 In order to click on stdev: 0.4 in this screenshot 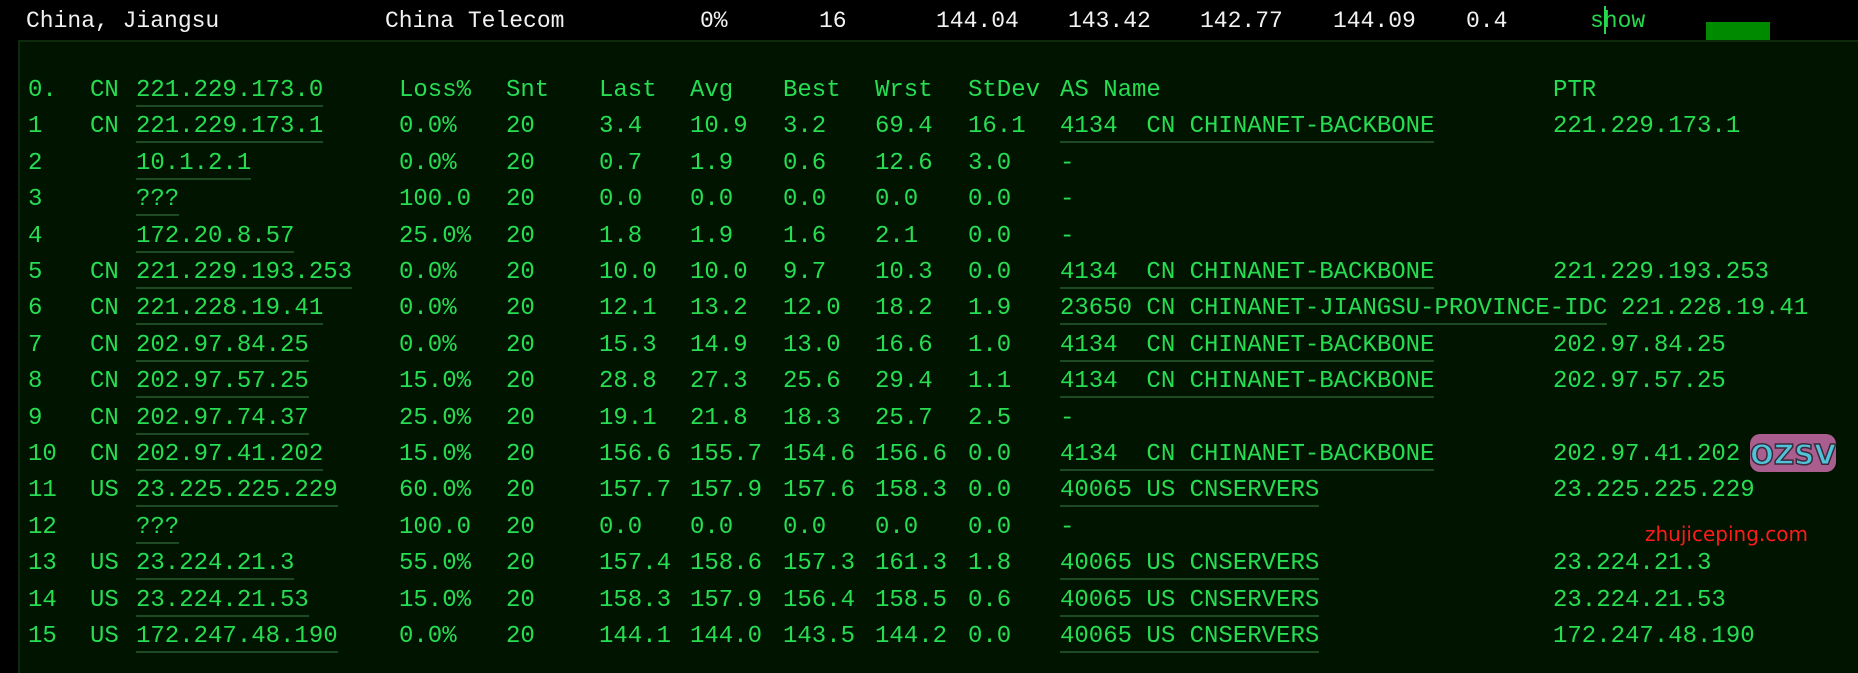, I will do `click(1487, 21)`.